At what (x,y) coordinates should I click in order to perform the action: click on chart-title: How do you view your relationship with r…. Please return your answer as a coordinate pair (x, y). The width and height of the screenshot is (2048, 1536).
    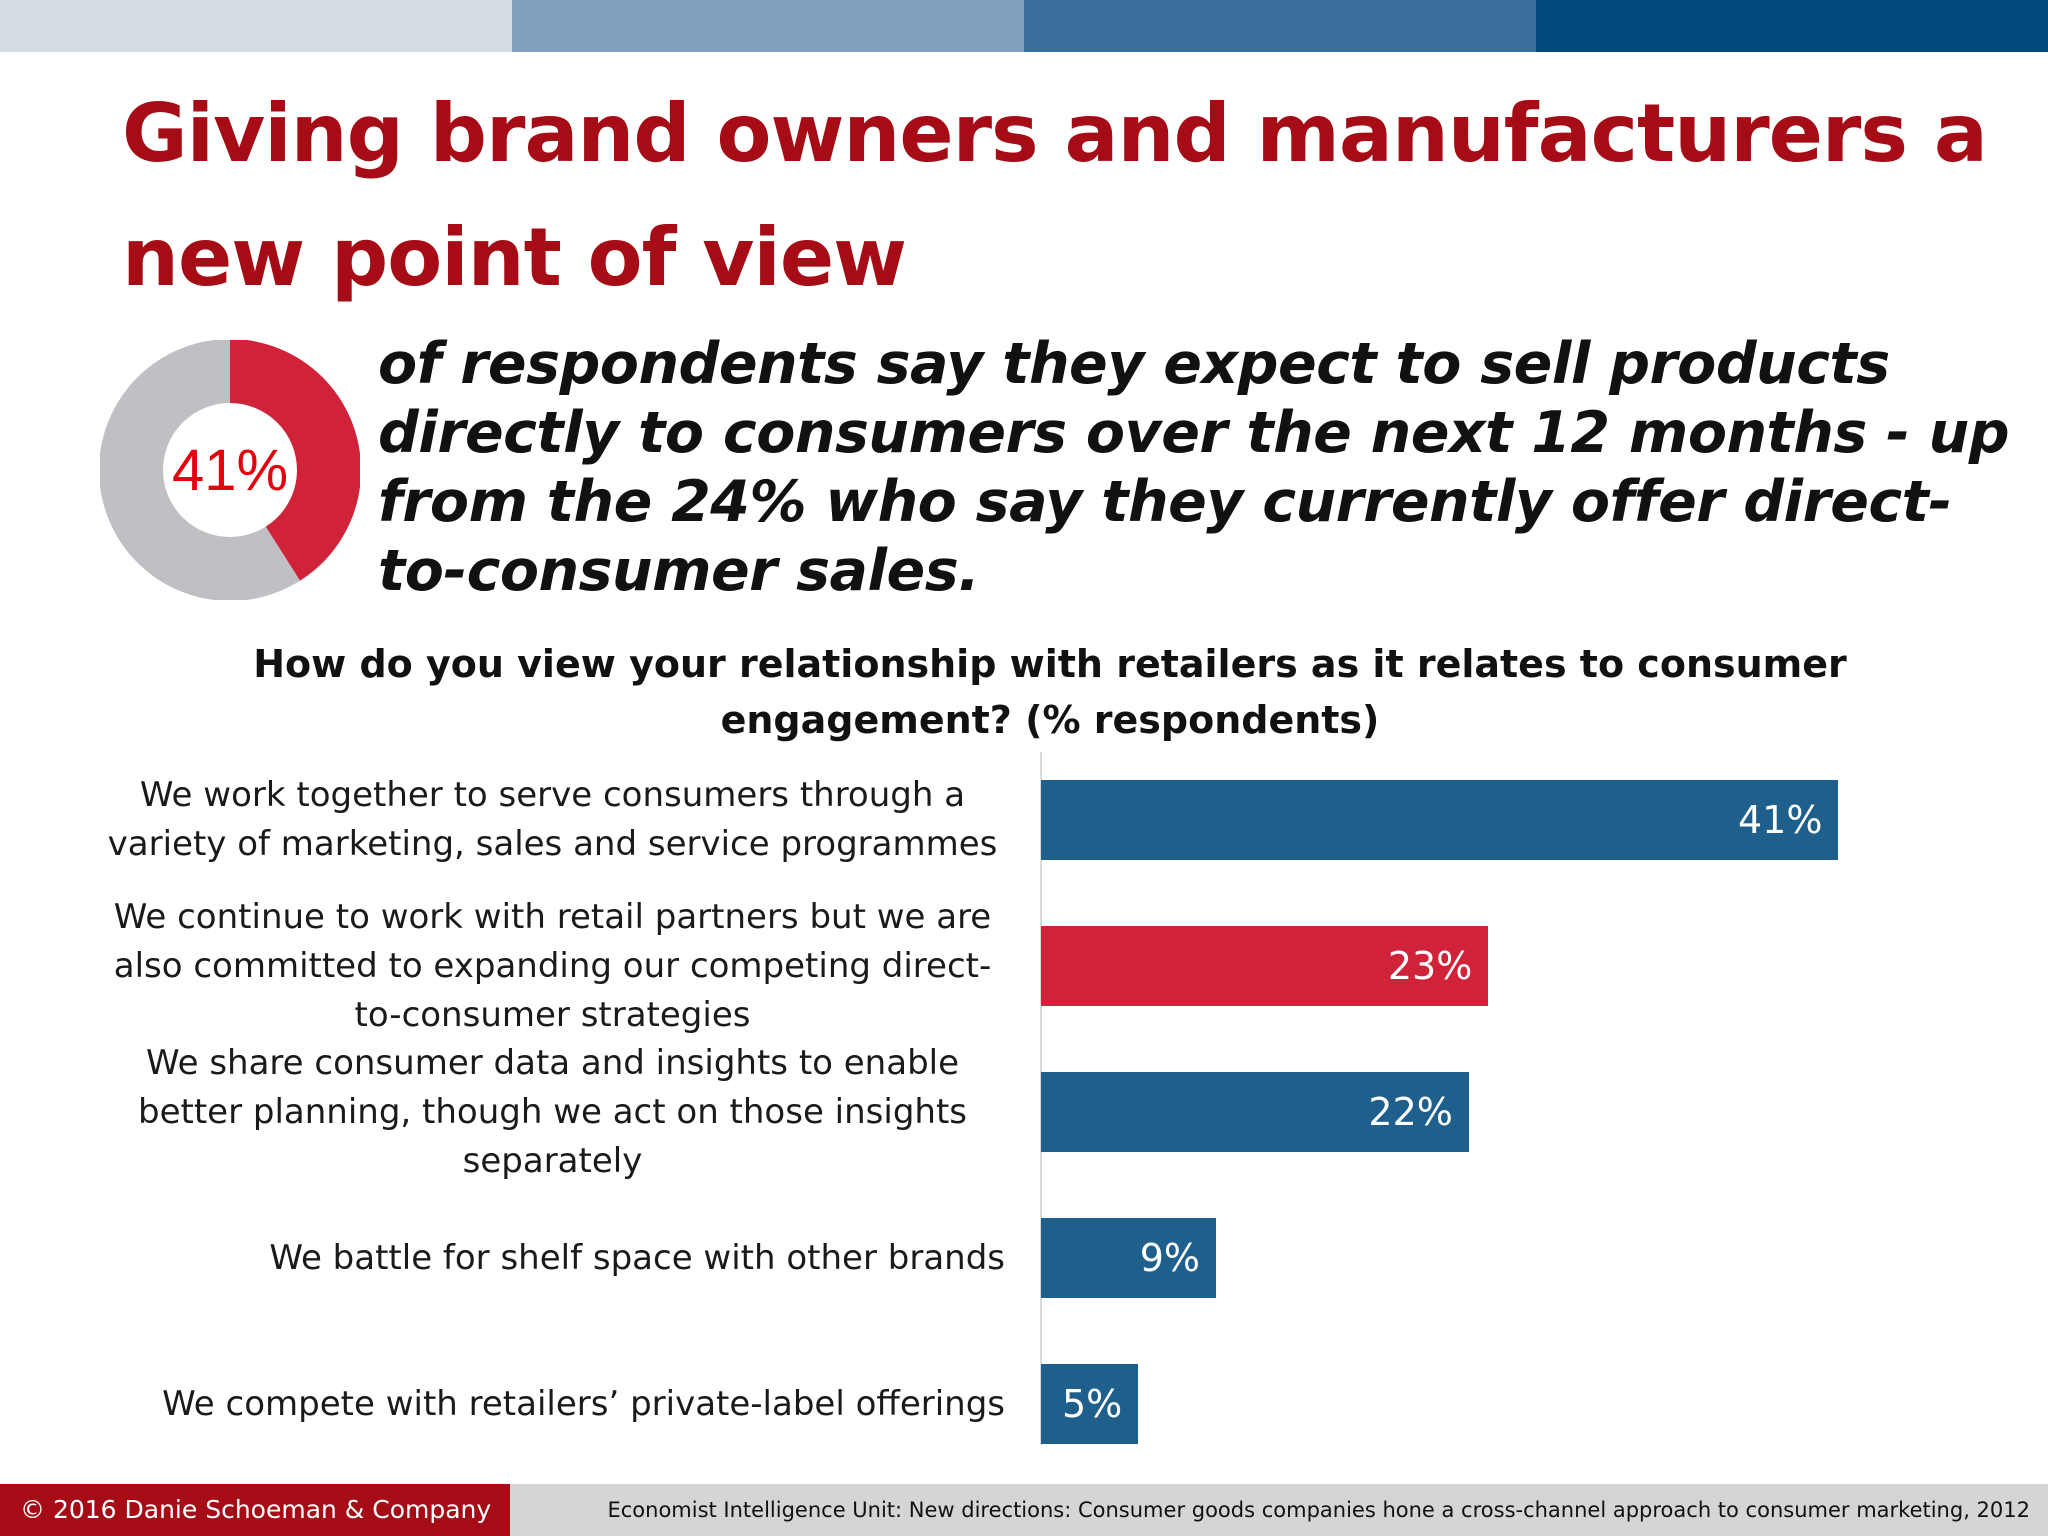
    Looking at the image, I should click on (1050, 692).